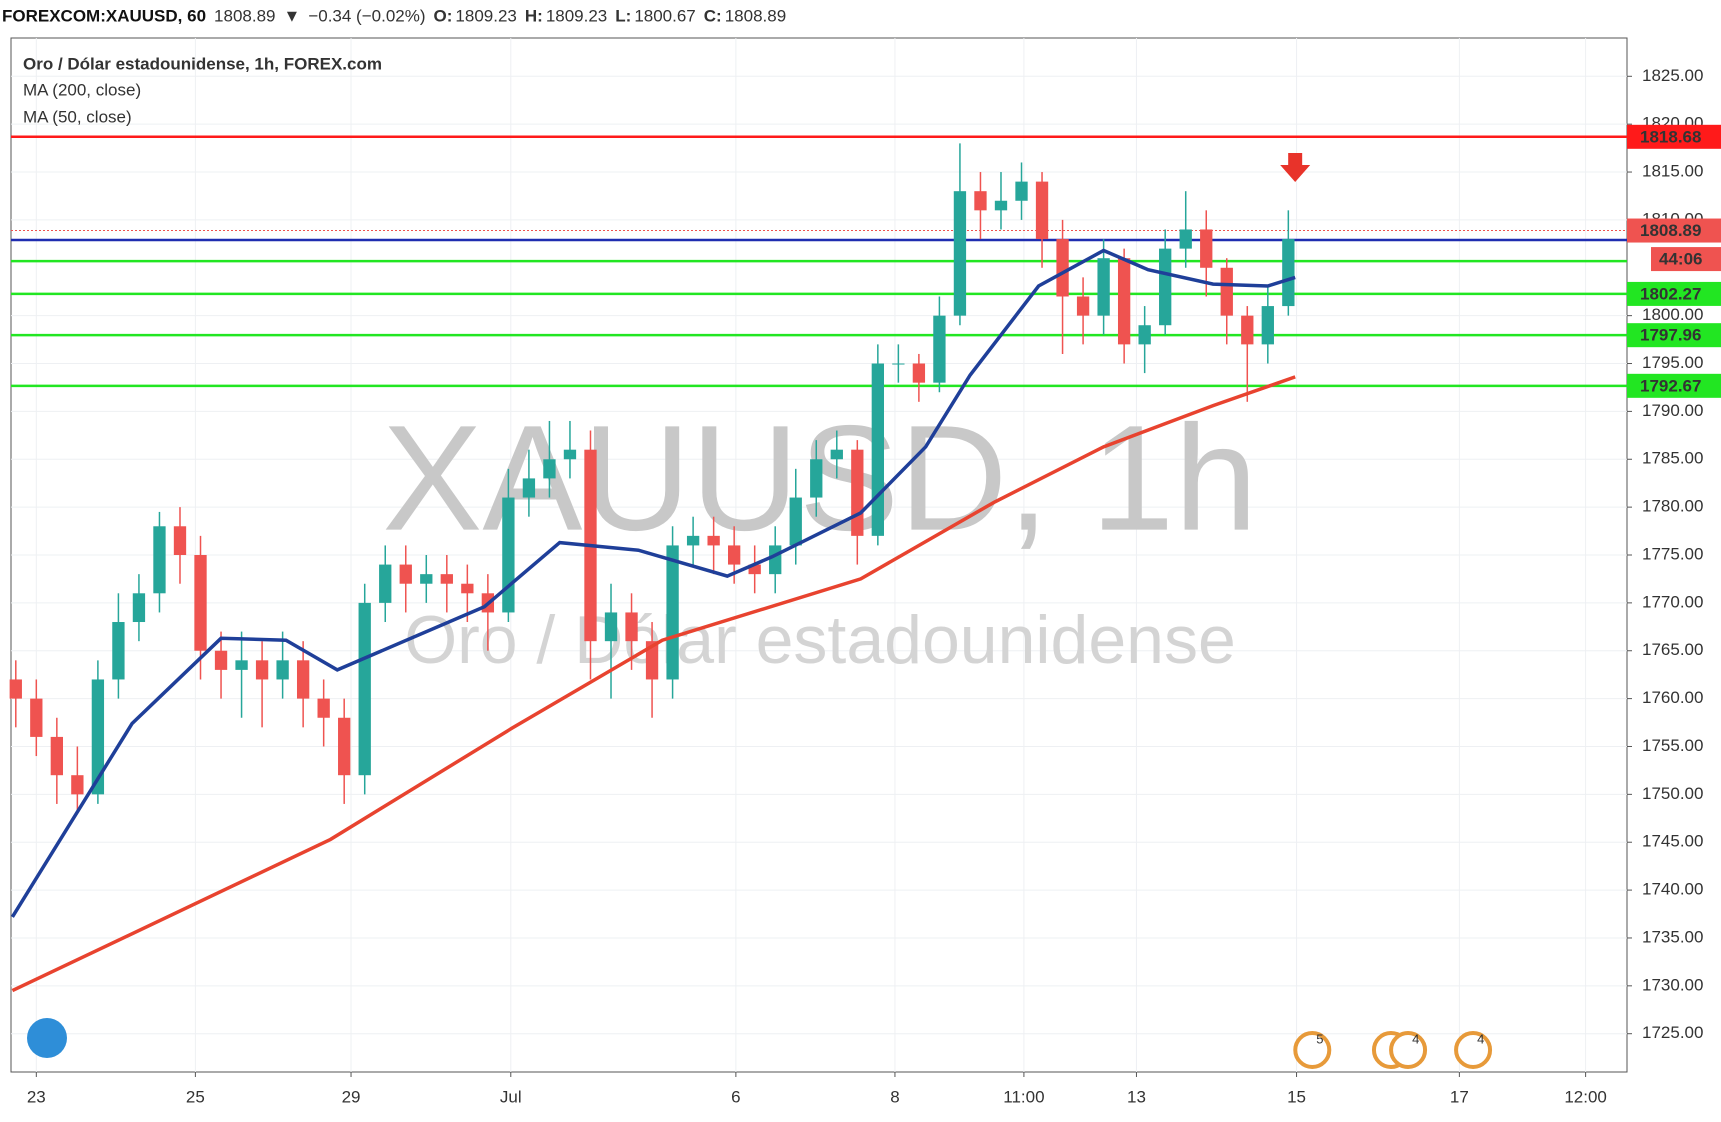 The height and width of the screenshot is (1122, 1721). Describe the element at coordinates (366, 15) in the screenshot. I see `header-text: −0.34 (−0.02%)` at that location.